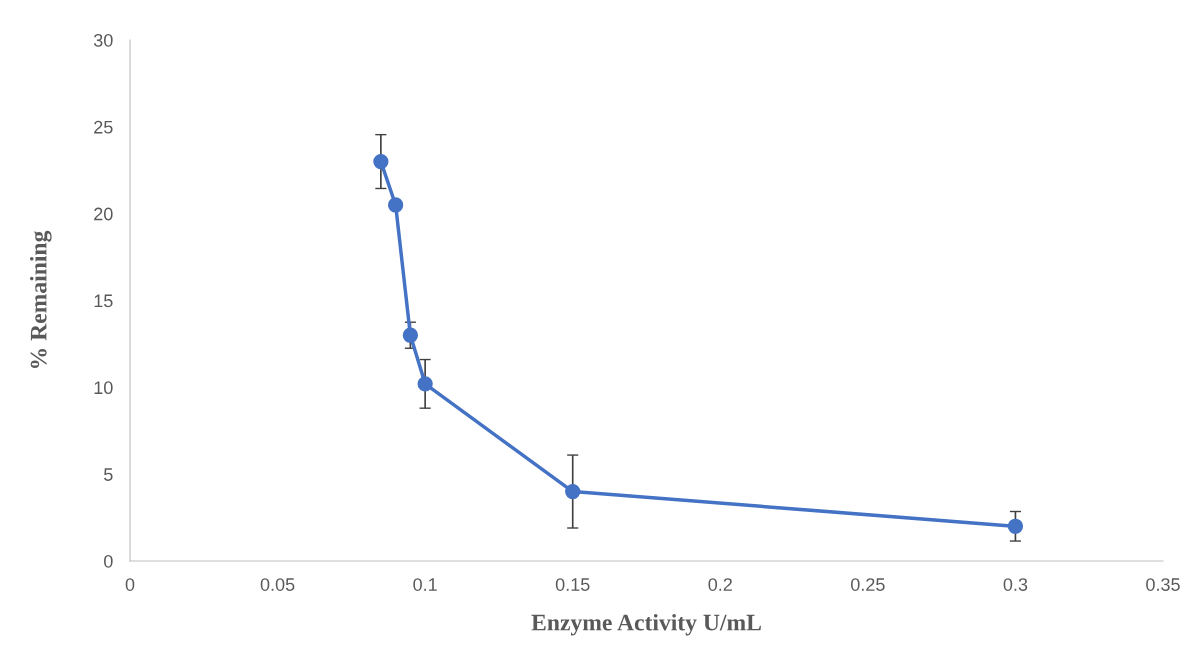 Image resolution: width=1203 pixels, height=672 pixels. What do you see at coordinates (103, 301) in the screenshot?
I see `y-tick-label: 15` at bounding box center [103, 301].